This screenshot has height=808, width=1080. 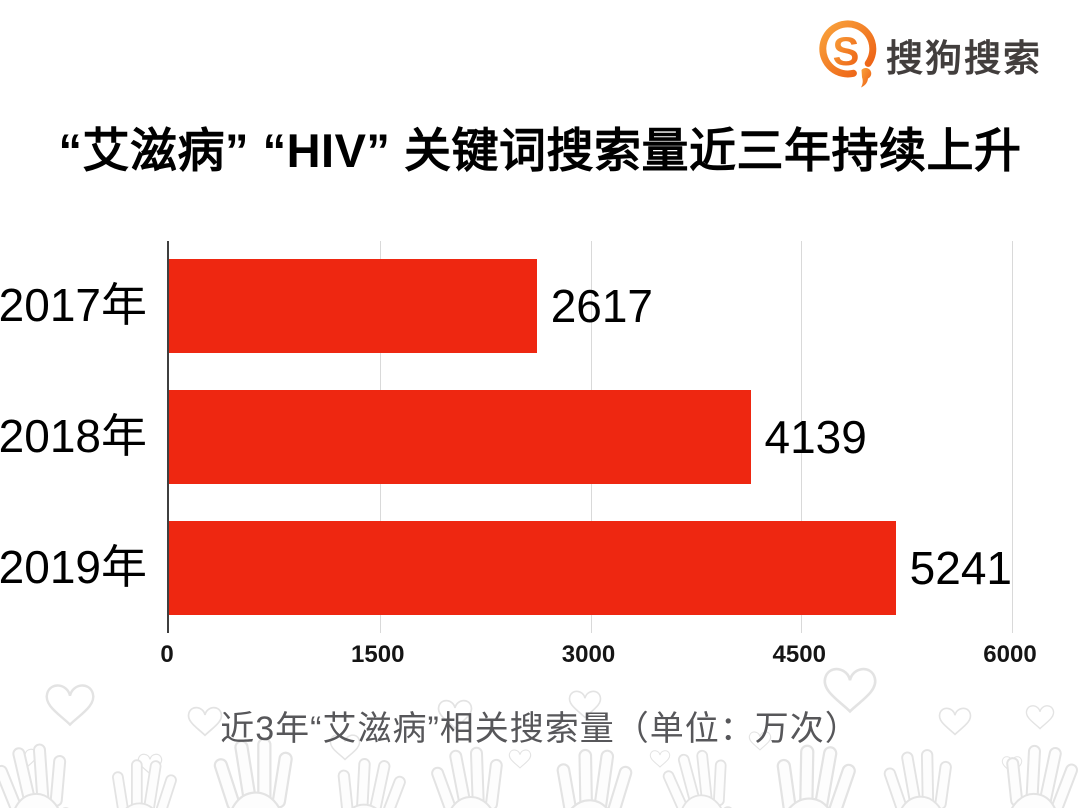 I want to click on x-axis-labels: 0 1500 3000 4500 6000, so click(x=598, y=657).